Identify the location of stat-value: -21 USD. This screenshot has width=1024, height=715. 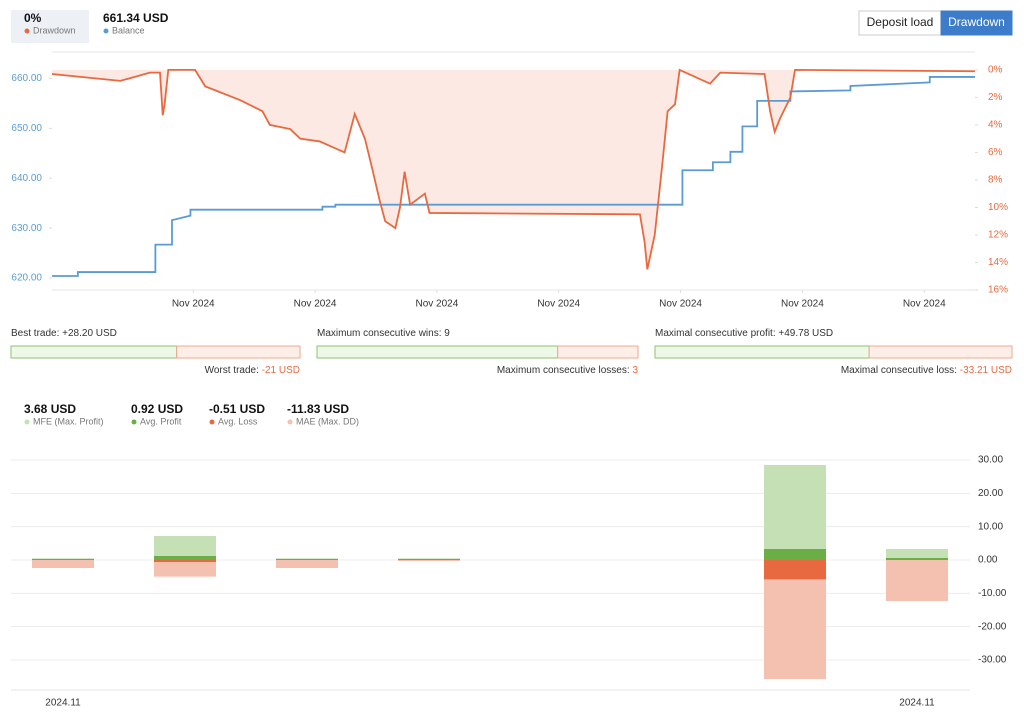
(281, 370).